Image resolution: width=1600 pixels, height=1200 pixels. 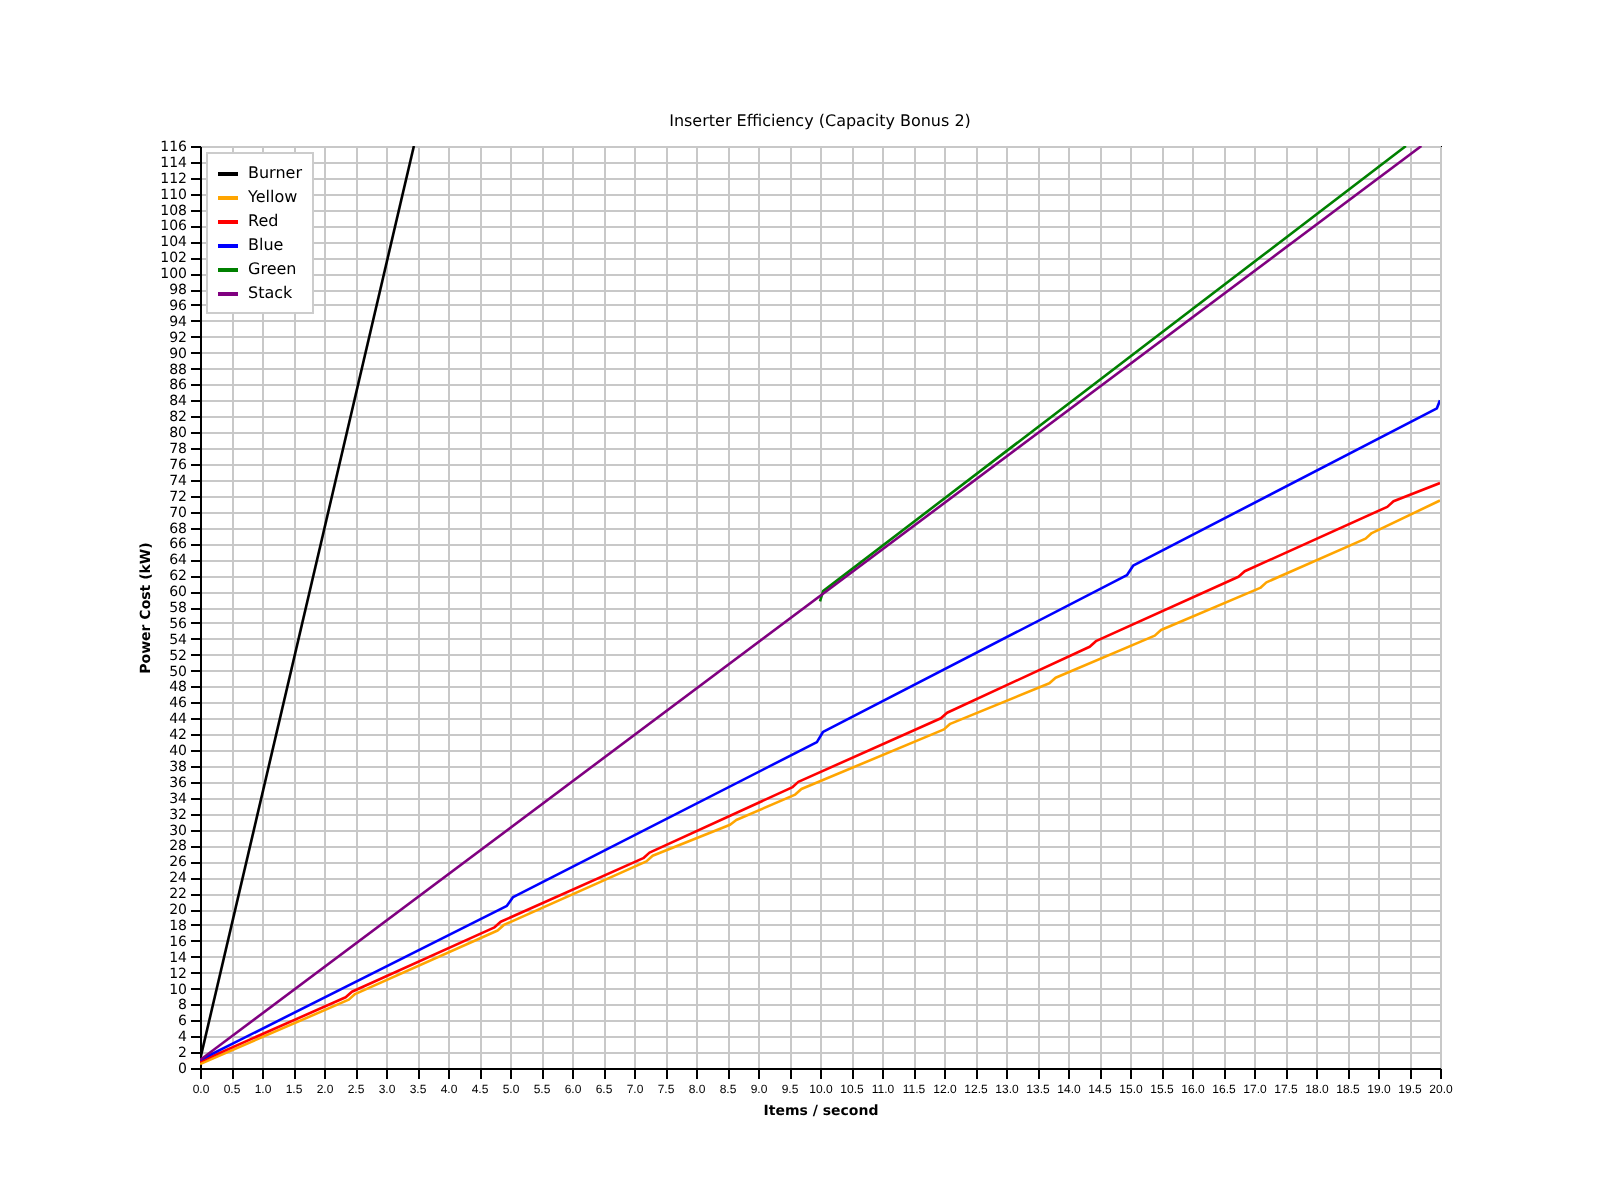 I want to click on legend-label: Blue, so click(x=266, y=245).